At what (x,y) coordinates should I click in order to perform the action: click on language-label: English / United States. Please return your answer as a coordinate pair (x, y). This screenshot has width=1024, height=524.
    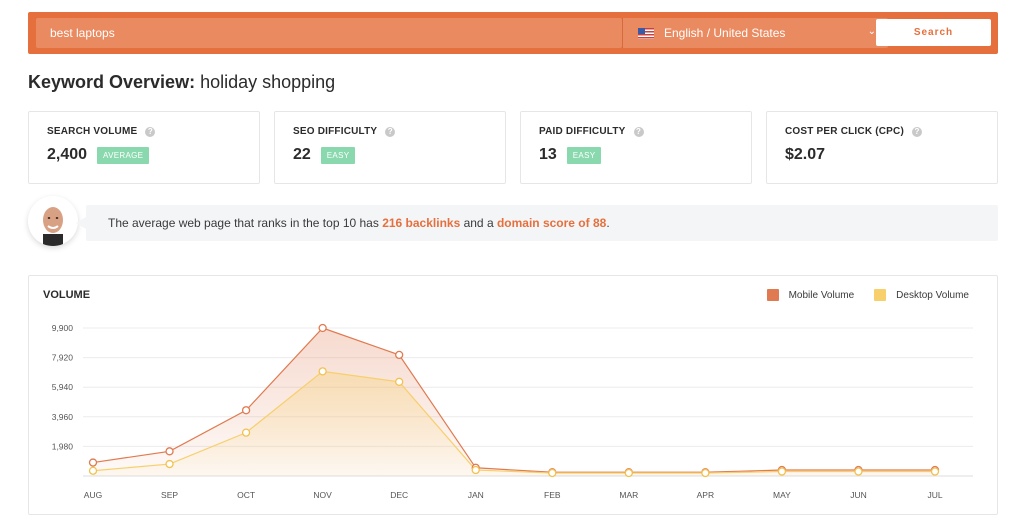
    Looking at the image, I should click on (725, 33).